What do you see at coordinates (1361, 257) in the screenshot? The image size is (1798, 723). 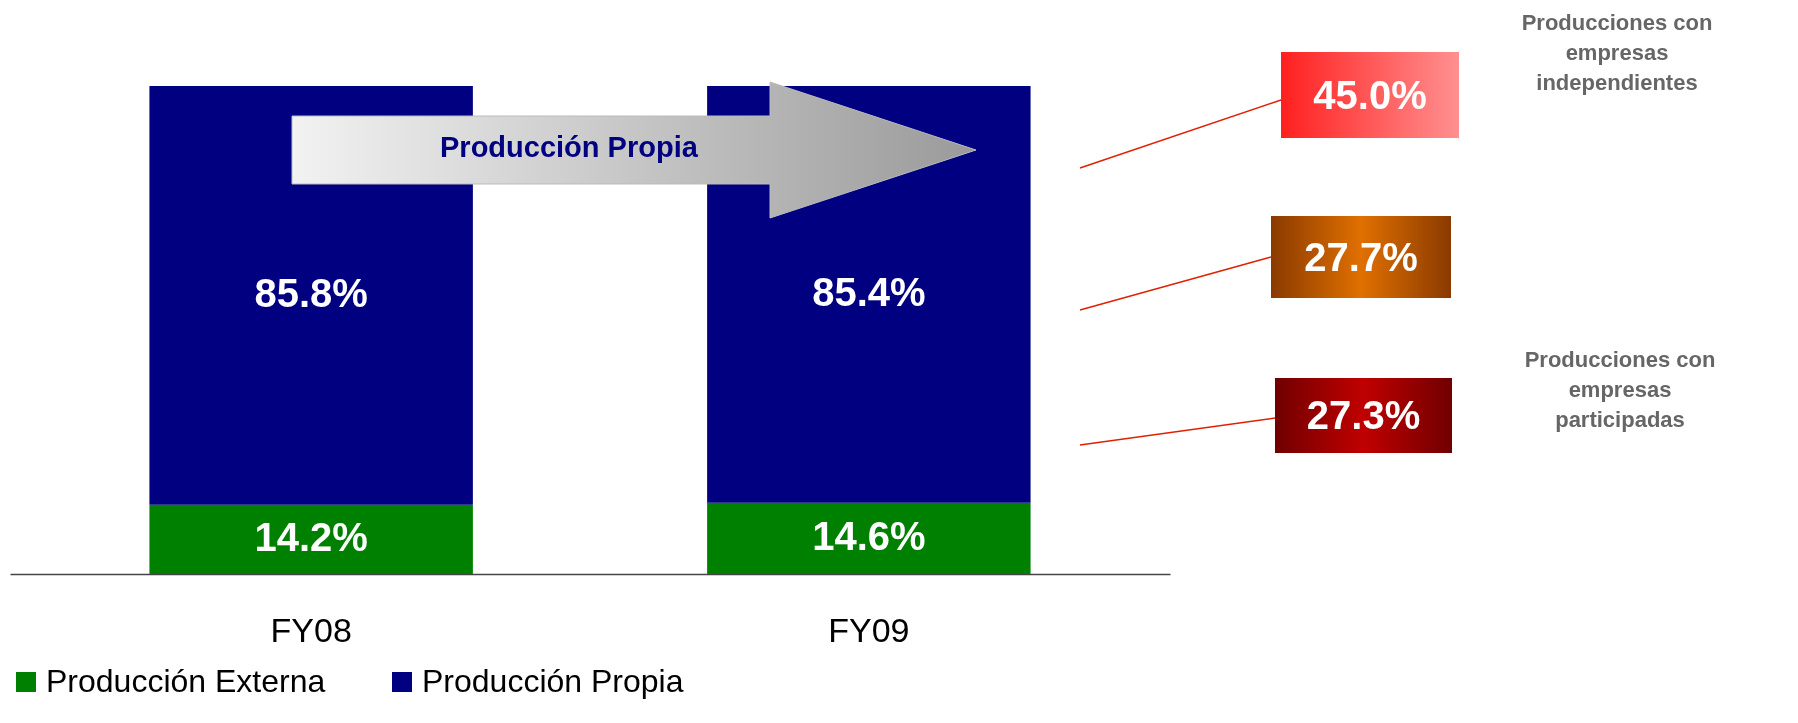 I see `text: 27.7%` at bounding box center [1361, 257].